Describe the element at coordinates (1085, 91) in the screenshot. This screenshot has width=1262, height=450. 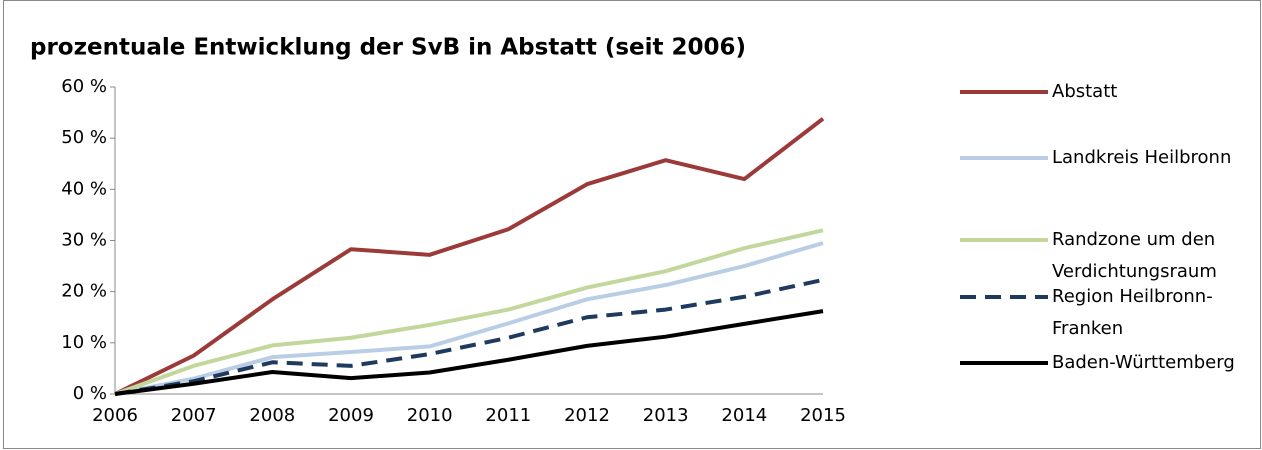
I see `legend-label: Abstatt` at that location.